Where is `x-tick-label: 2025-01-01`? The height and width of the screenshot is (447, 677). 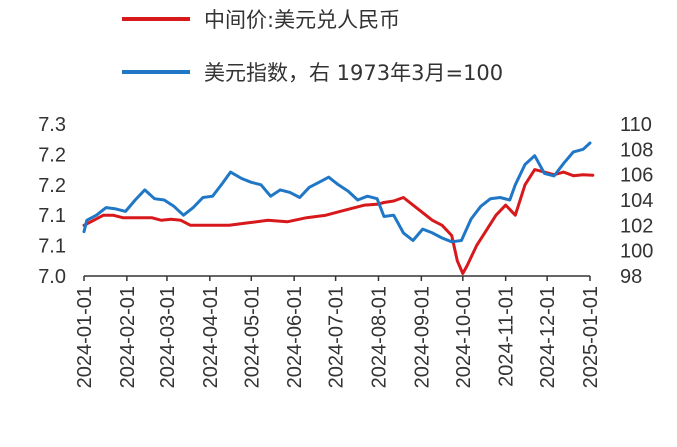
x-tick-label: 2025-01-01 is located at coordinates (591, 337).